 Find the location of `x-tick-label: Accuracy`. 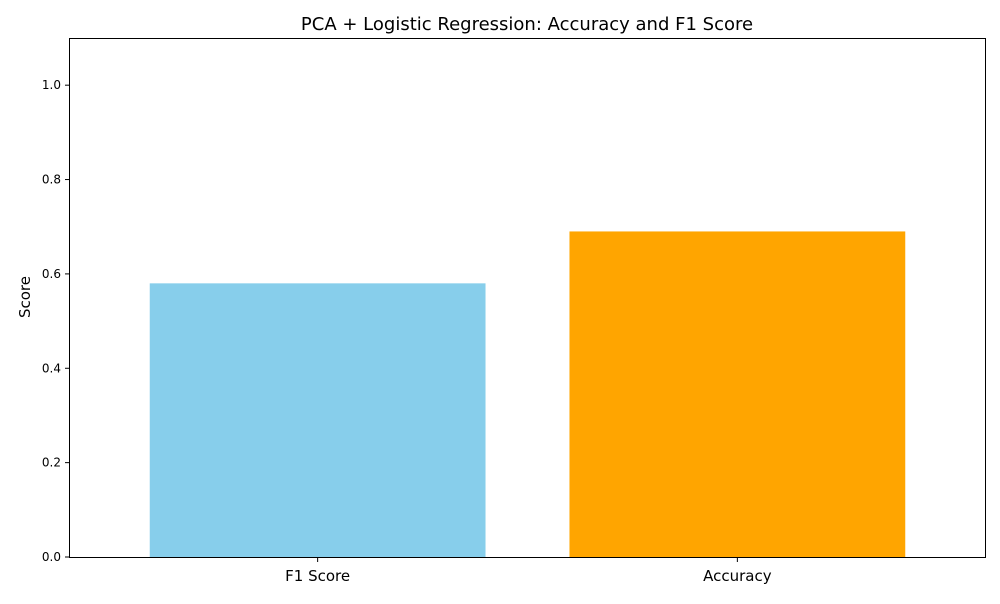

x-tick-label: Accuracy is located at coordinates (737, 576).